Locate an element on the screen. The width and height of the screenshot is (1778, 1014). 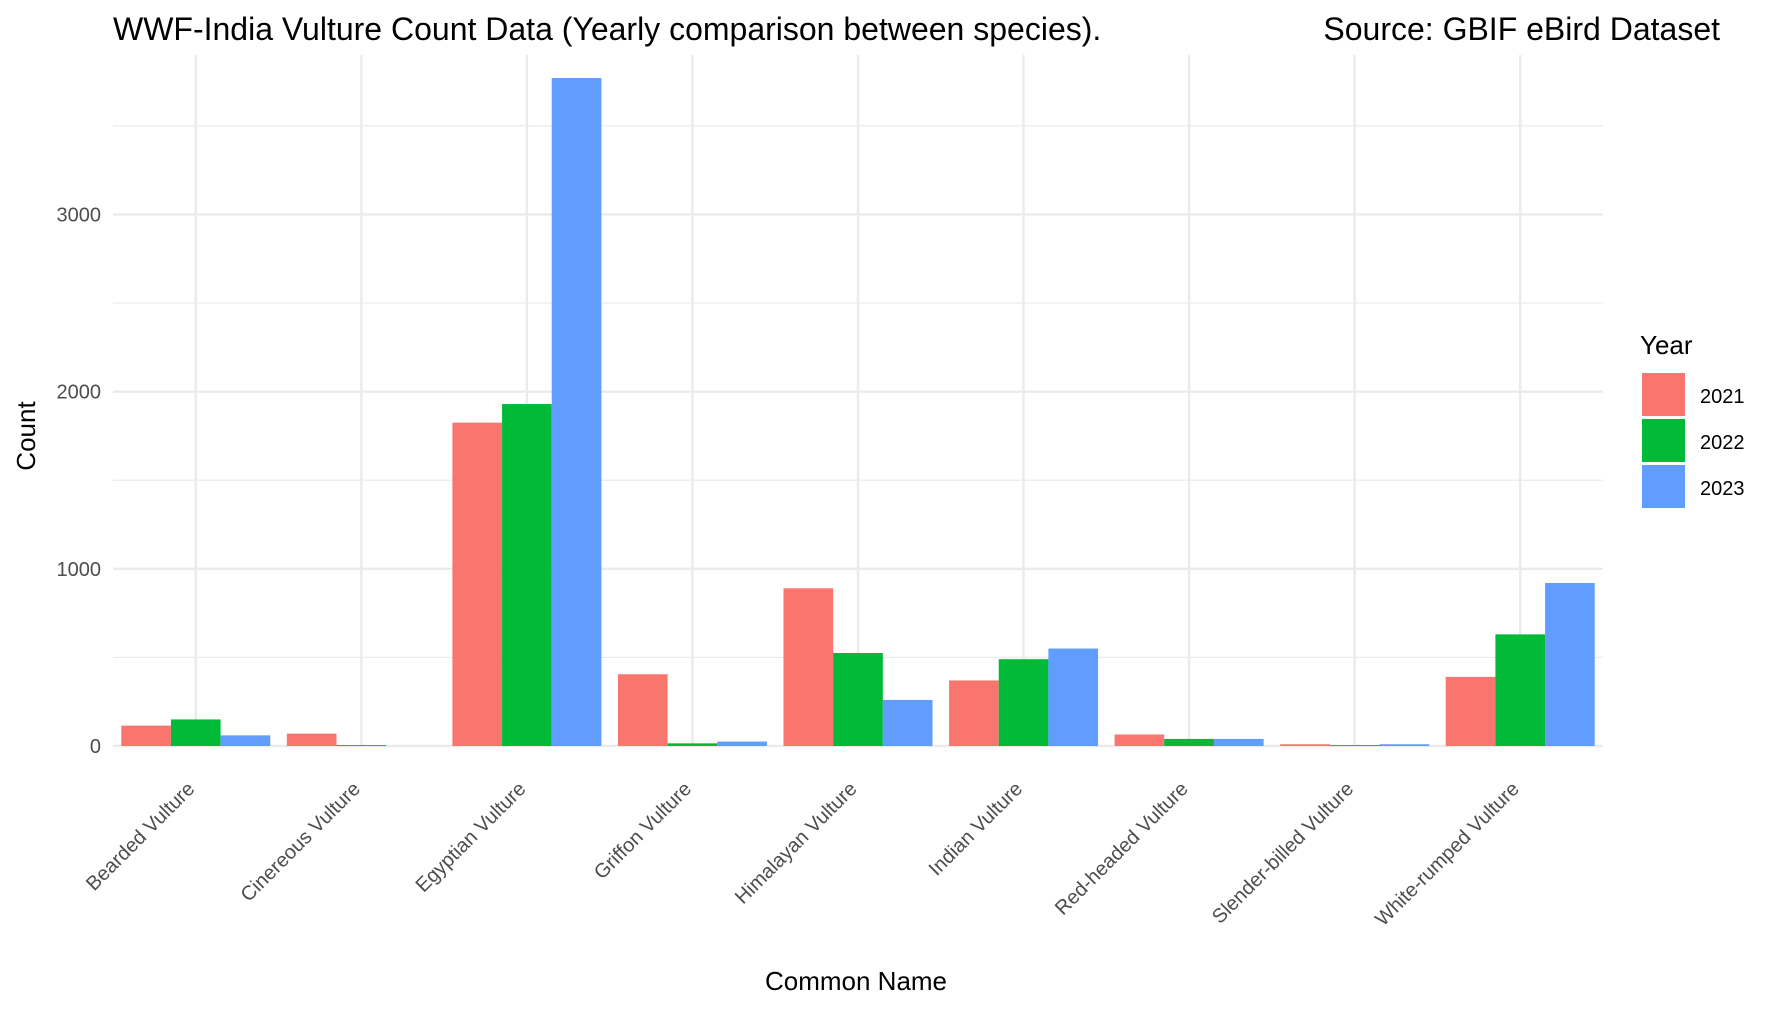
legend-items: 2021 2022 2023 is located at coordinates (1693, 440).